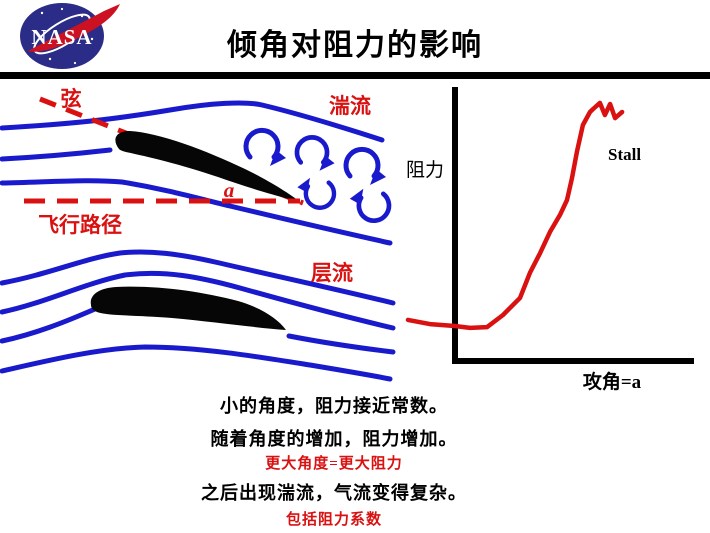 The height and width of the screenshot is (533, 710). I want to click on chord-label: 弦, so click(71, 99).